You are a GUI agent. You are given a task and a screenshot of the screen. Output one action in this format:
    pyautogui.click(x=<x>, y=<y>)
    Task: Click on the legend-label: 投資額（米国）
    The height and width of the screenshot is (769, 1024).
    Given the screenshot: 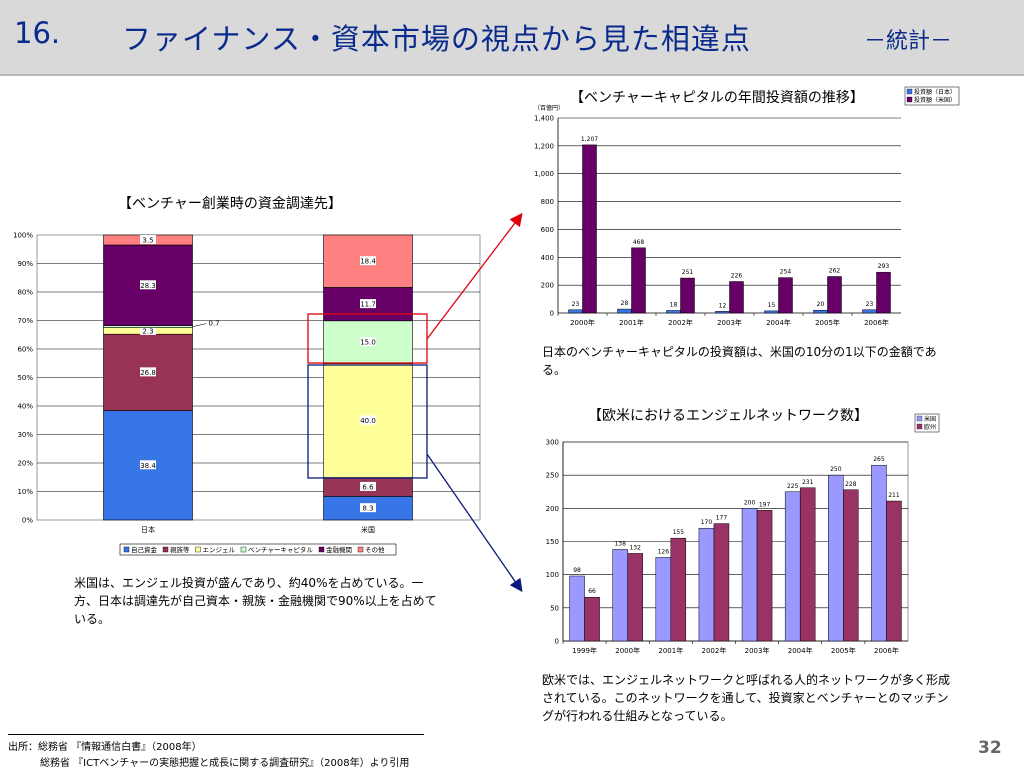 What is the action you would take?
    pyautogui.click(x=935, y=100)
    